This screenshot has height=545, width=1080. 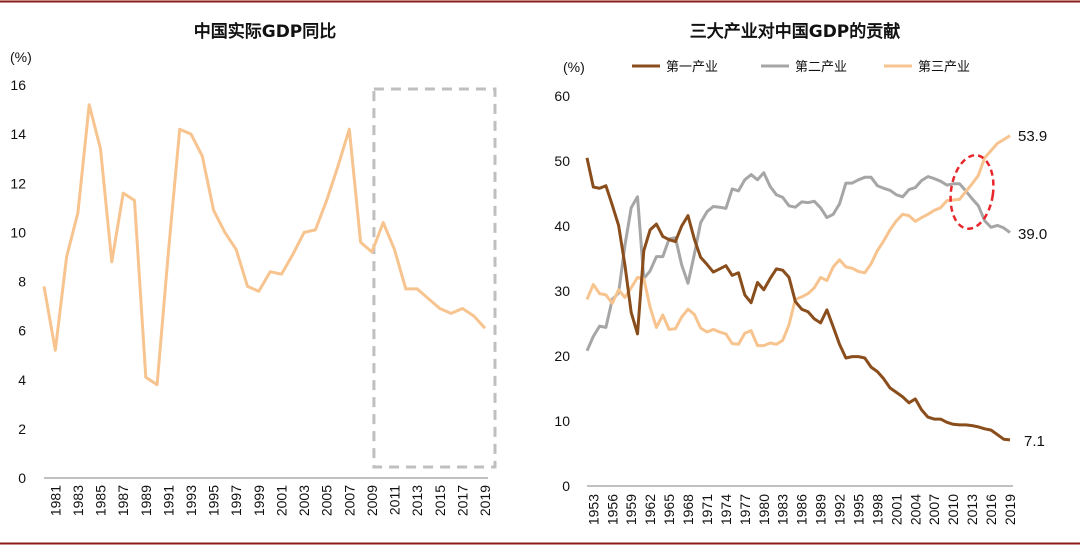 I want to click on right-y-tick-label: 50, so click(x=562, y=161).